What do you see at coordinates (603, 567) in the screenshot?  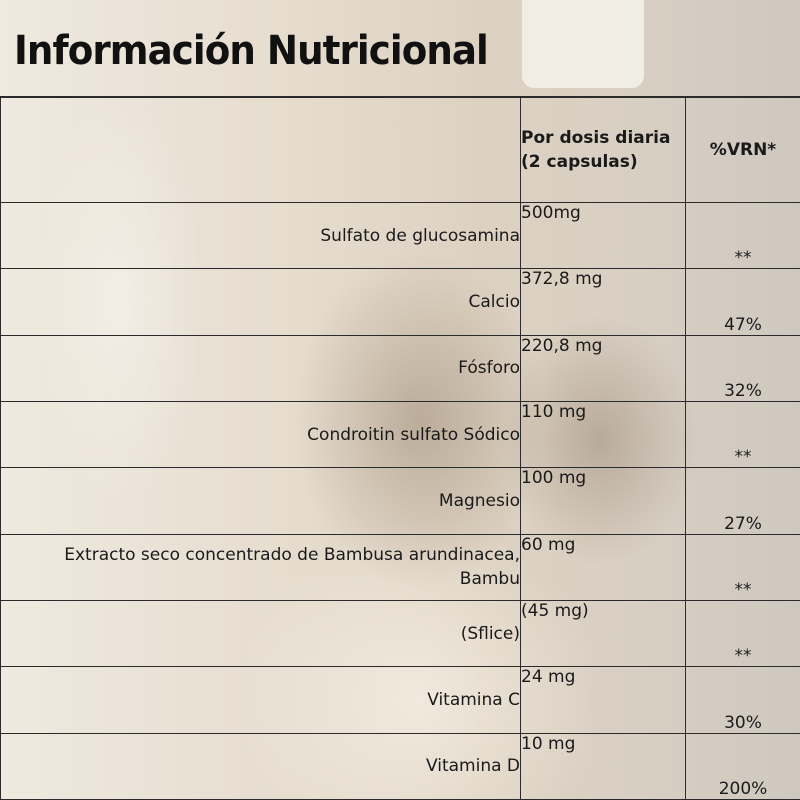 I see `amount-cell: 60 mg` at bounding box center [603, 567].